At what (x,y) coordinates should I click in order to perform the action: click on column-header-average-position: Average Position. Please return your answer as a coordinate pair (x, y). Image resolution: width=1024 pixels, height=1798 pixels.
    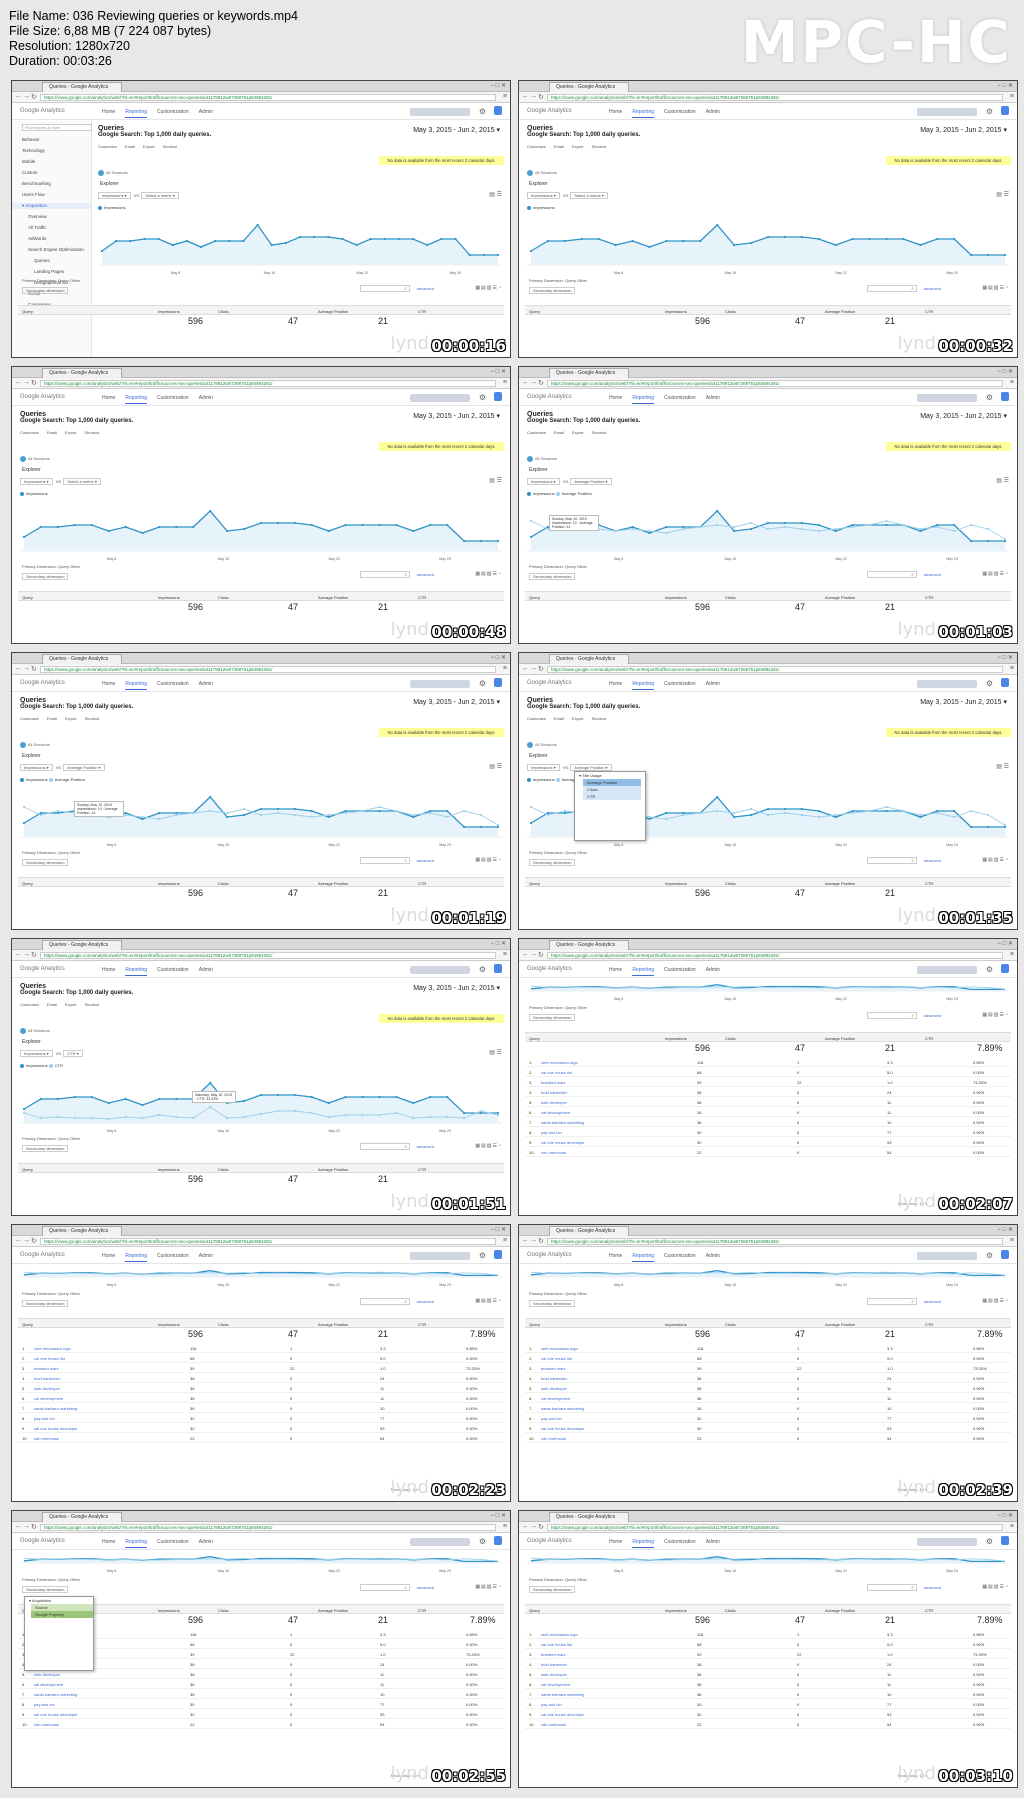
    Looking at the image, I should click on (333, 1610).